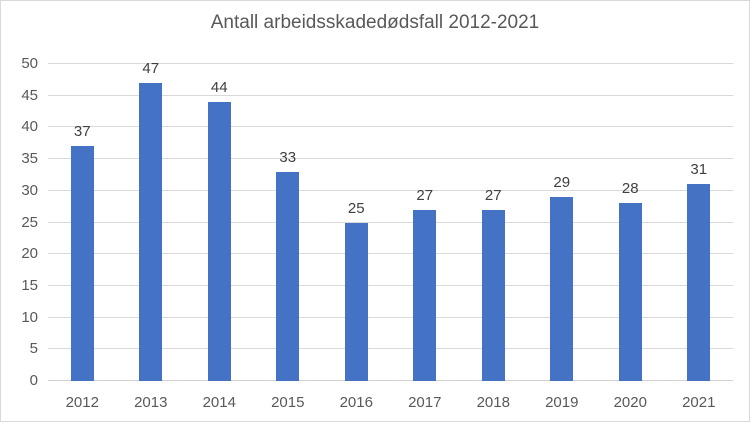 This screenshot has width=750, height=422. What do you see at coordinates (219, 402) in the screenshot?
I see `x-tick-label-2014: 2014` at bounding box center [219, 402].